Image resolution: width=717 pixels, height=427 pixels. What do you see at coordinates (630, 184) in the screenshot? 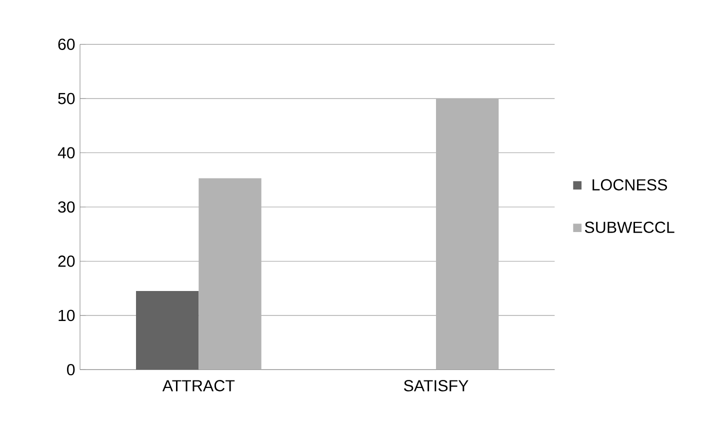
I see `legend-label: LOCNESS` at bounding box center [630, 184].